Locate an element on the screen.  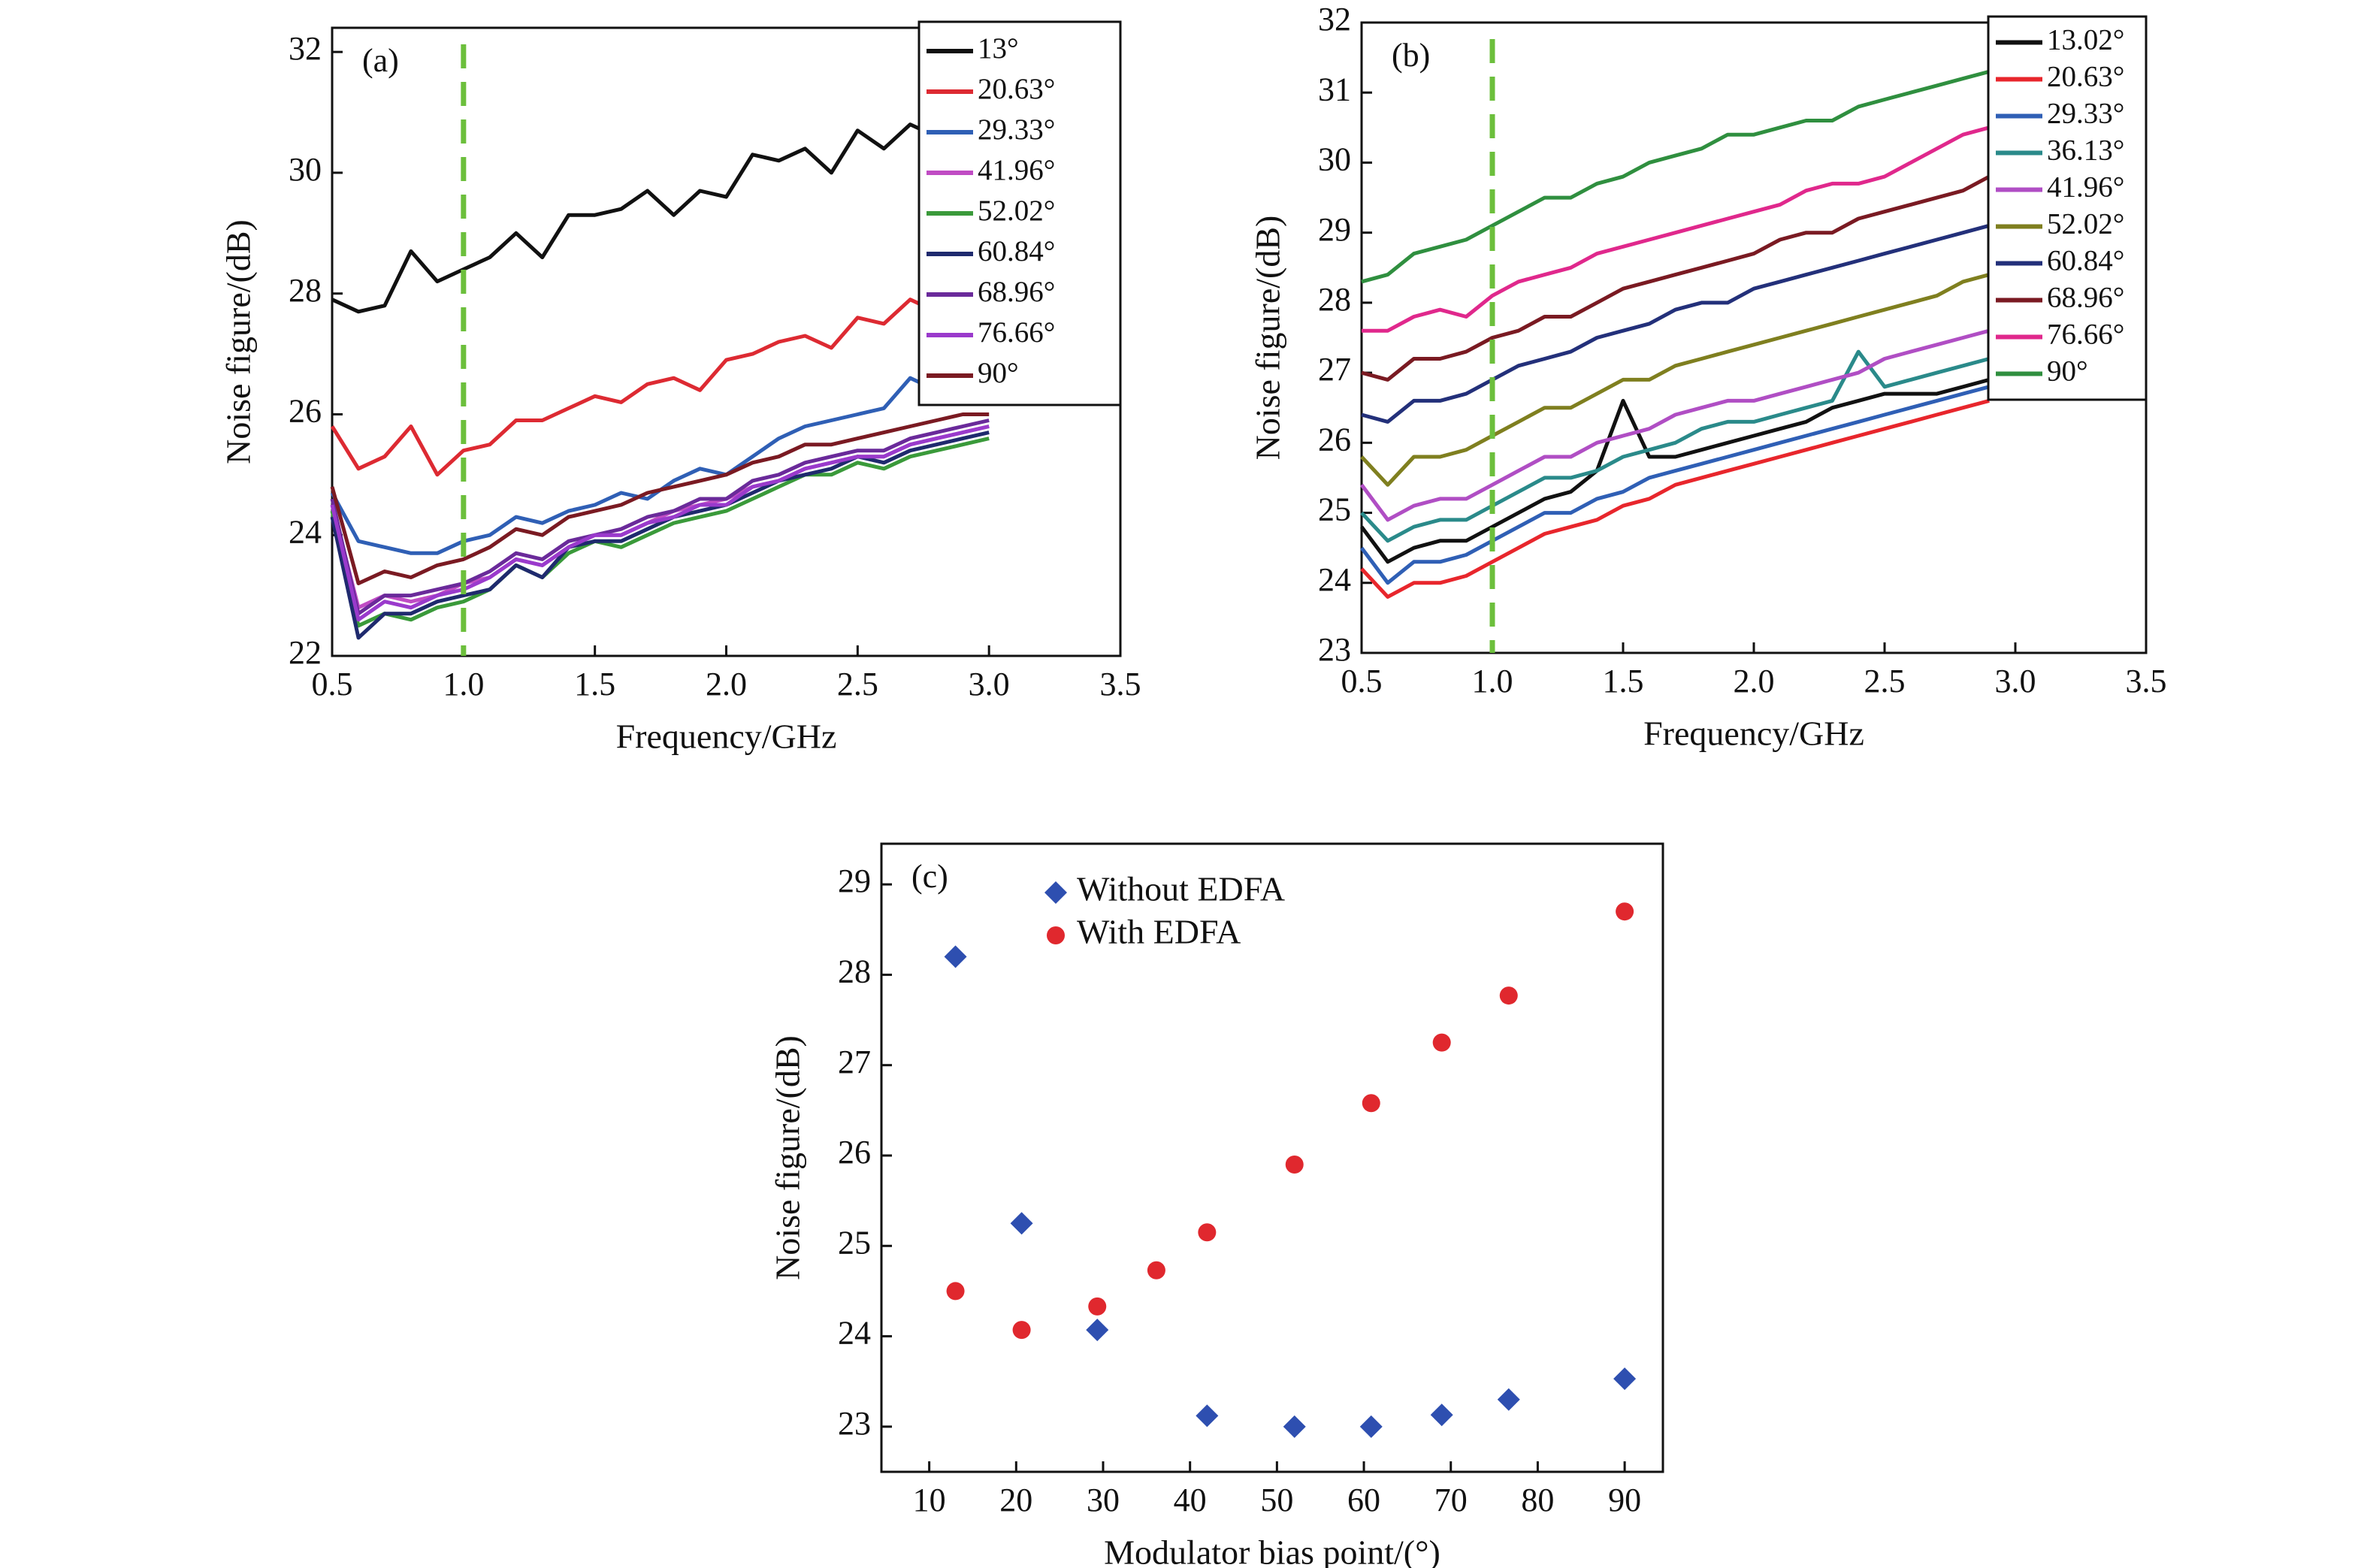
x-axis-label: Modulator bias point/(°) is located at coordinates (1272, 1550).